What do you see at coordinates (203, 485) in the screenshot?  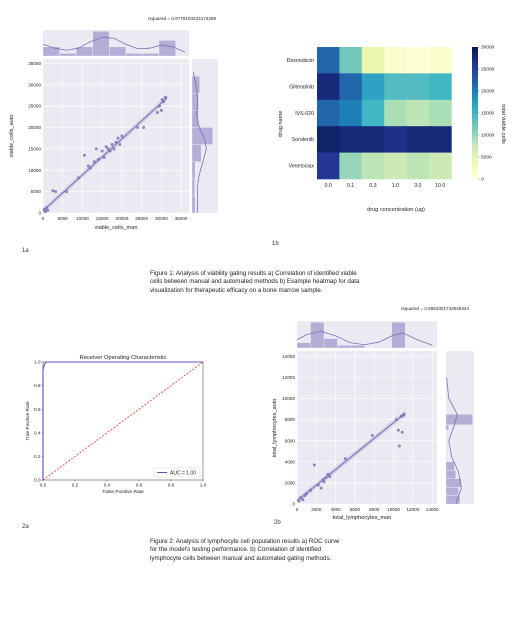 I see `roc-x-tick-label: 1.0` at bounding box center [203, 485].